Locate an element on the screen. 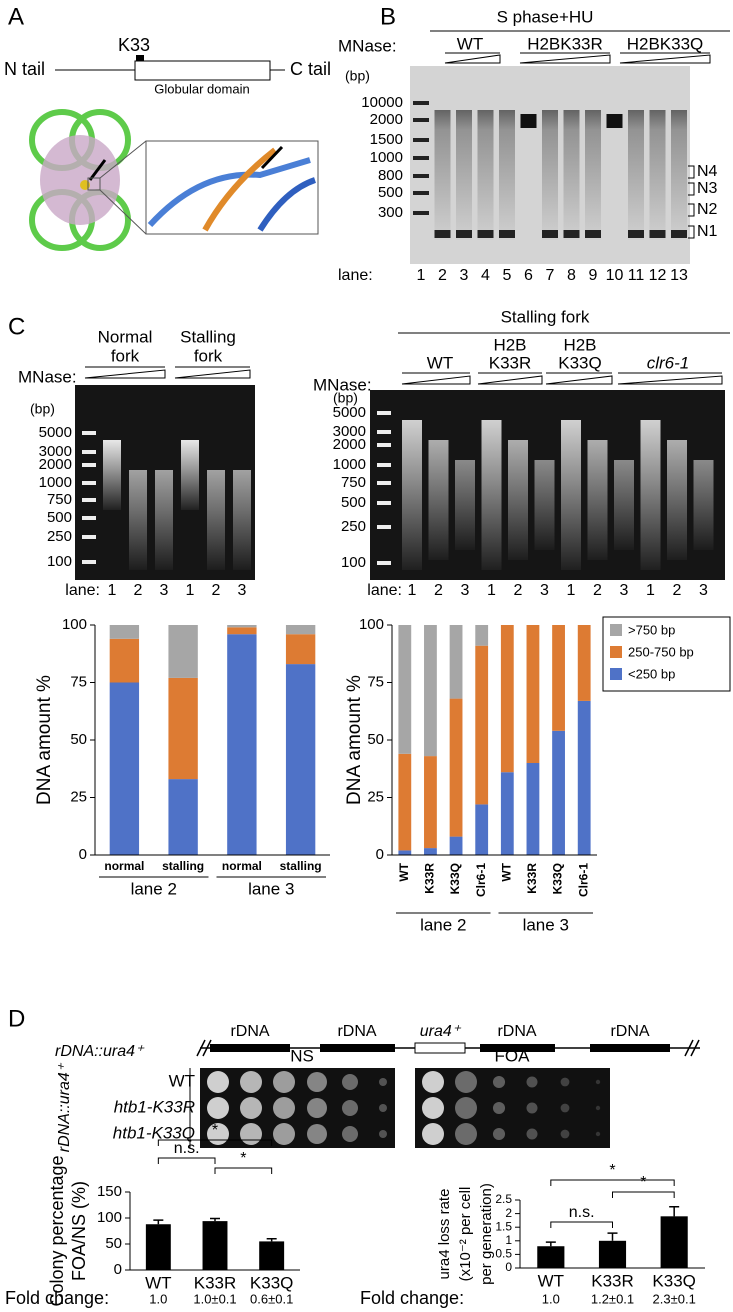  label: Stalling is located at coordinates (208, 336).